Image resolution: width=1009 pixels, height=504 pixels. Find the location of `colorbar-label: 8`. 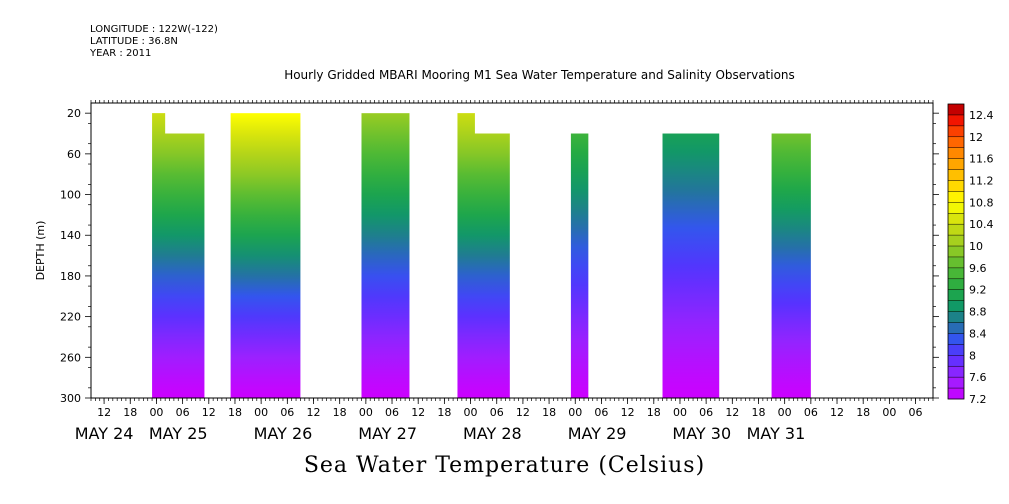

colorbar-label: 8 is located at coordinates (972, 355).